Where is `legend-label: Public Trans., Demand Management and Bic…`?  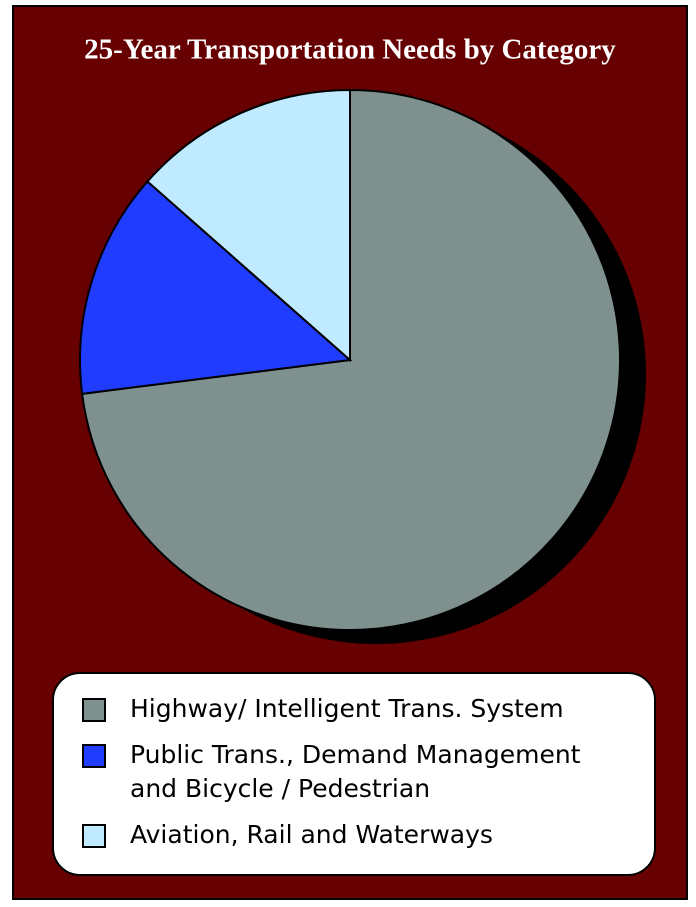
legend-label: Public Trans., Demand Management and Bic… is located at coordinates (355, 771).